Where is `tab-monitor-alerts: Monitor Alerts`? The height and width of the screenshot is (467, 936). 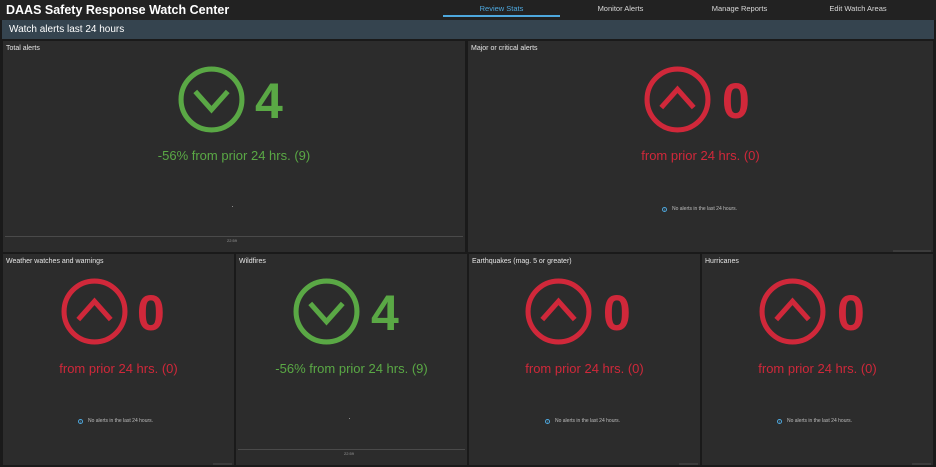 tab-monitor-alerts: Monitor Alerts is located at coordinates (620, 8).